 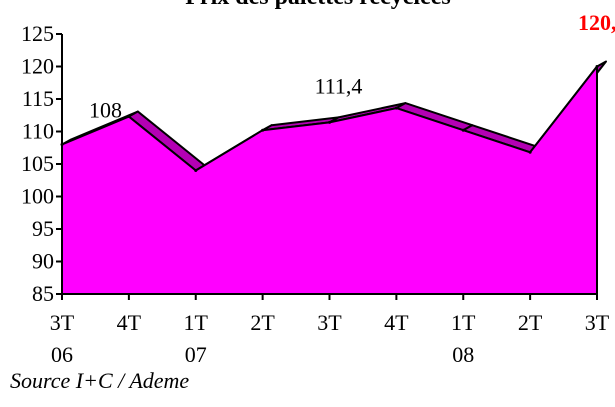 I want to click on data-label-1: 108, so click(x=105, y=110).